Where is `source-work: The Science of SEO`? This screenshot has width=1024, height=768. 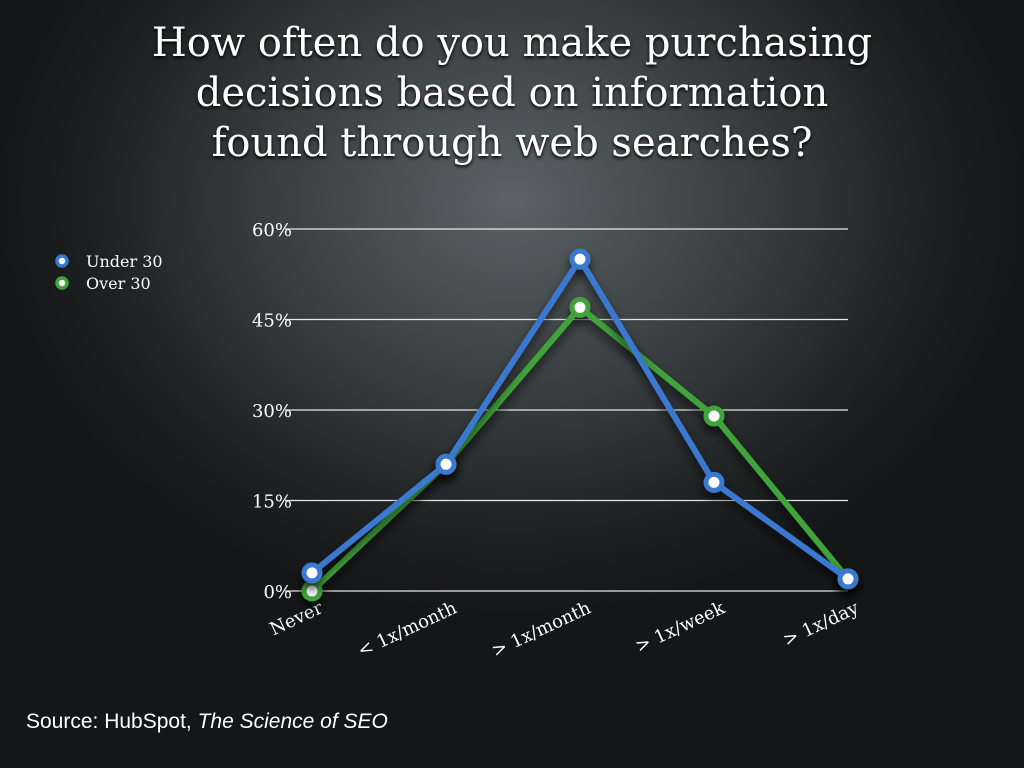
source-work: The Science of SEO is located at coordinates (292, 721).